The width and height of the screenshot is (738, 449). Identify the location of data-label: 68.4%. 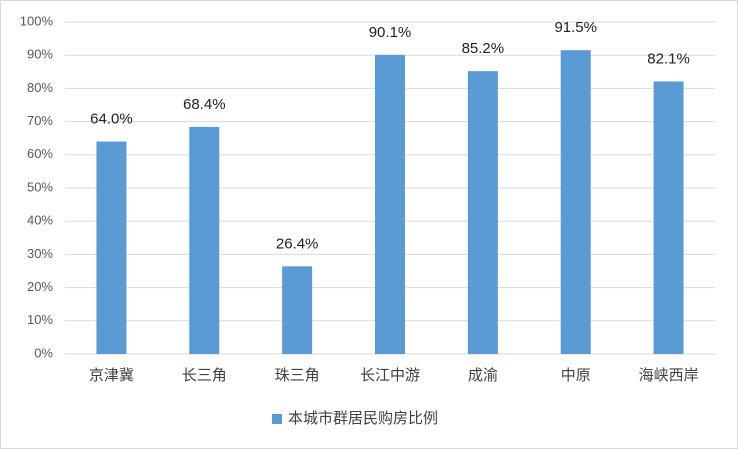
(204, 104).